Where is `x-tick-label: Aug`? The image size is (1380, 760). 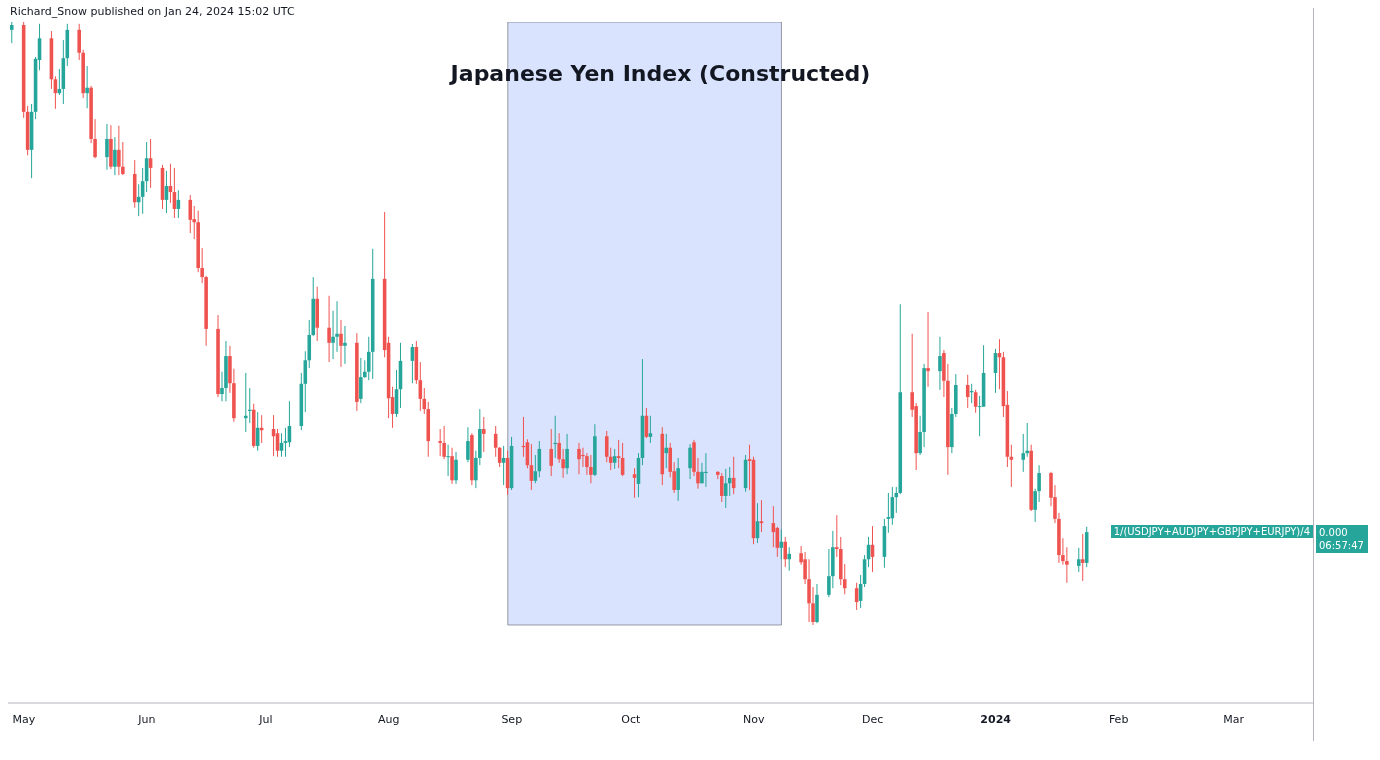
x-tick-label: Aug is located at coordinates (389, 719).